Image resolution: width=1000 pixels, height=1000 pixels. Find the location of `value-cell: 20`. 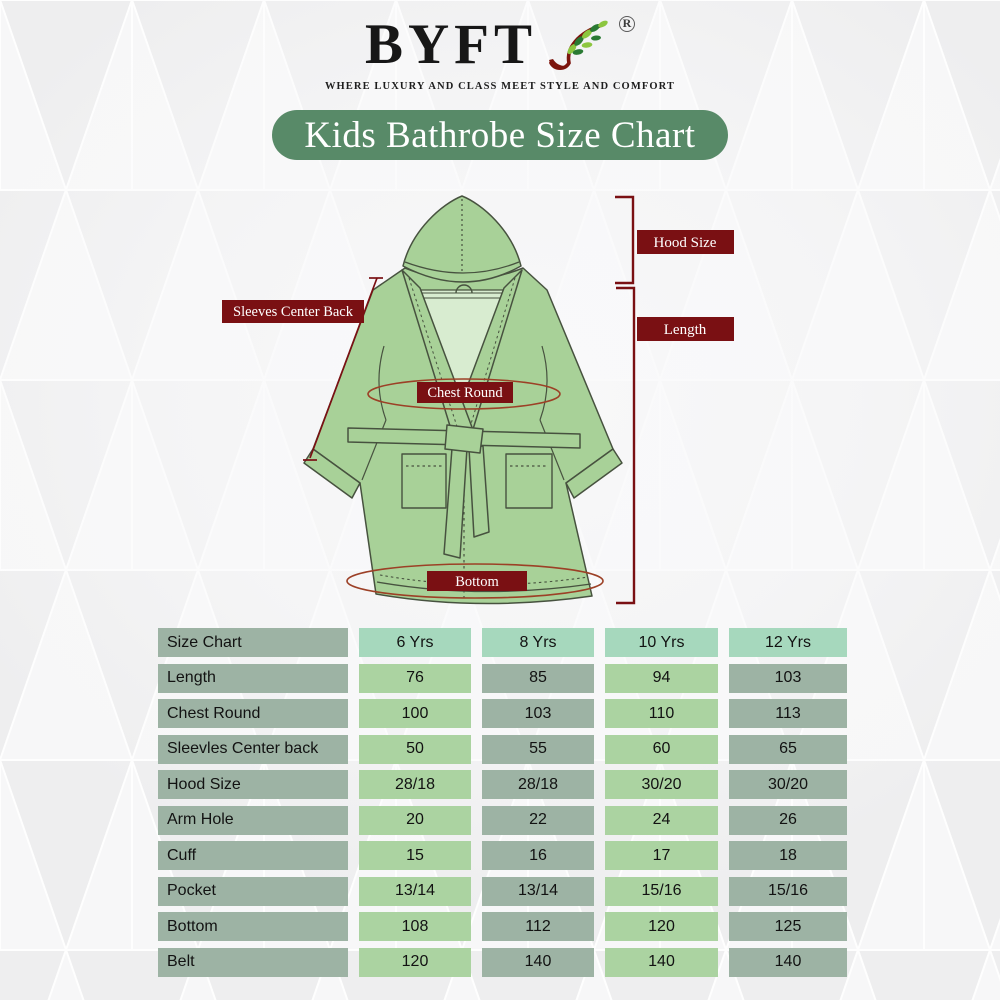

value-cell: 20 is located at coordinates (415, 820).